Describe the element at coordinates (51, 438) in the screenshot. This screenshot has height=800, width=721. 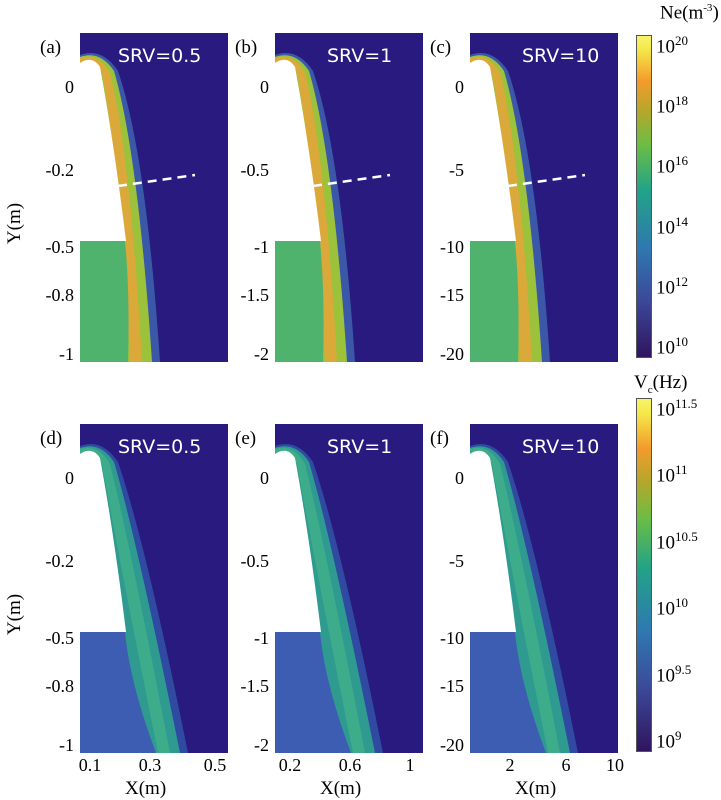
I see `panel-label: (d)` at that location.